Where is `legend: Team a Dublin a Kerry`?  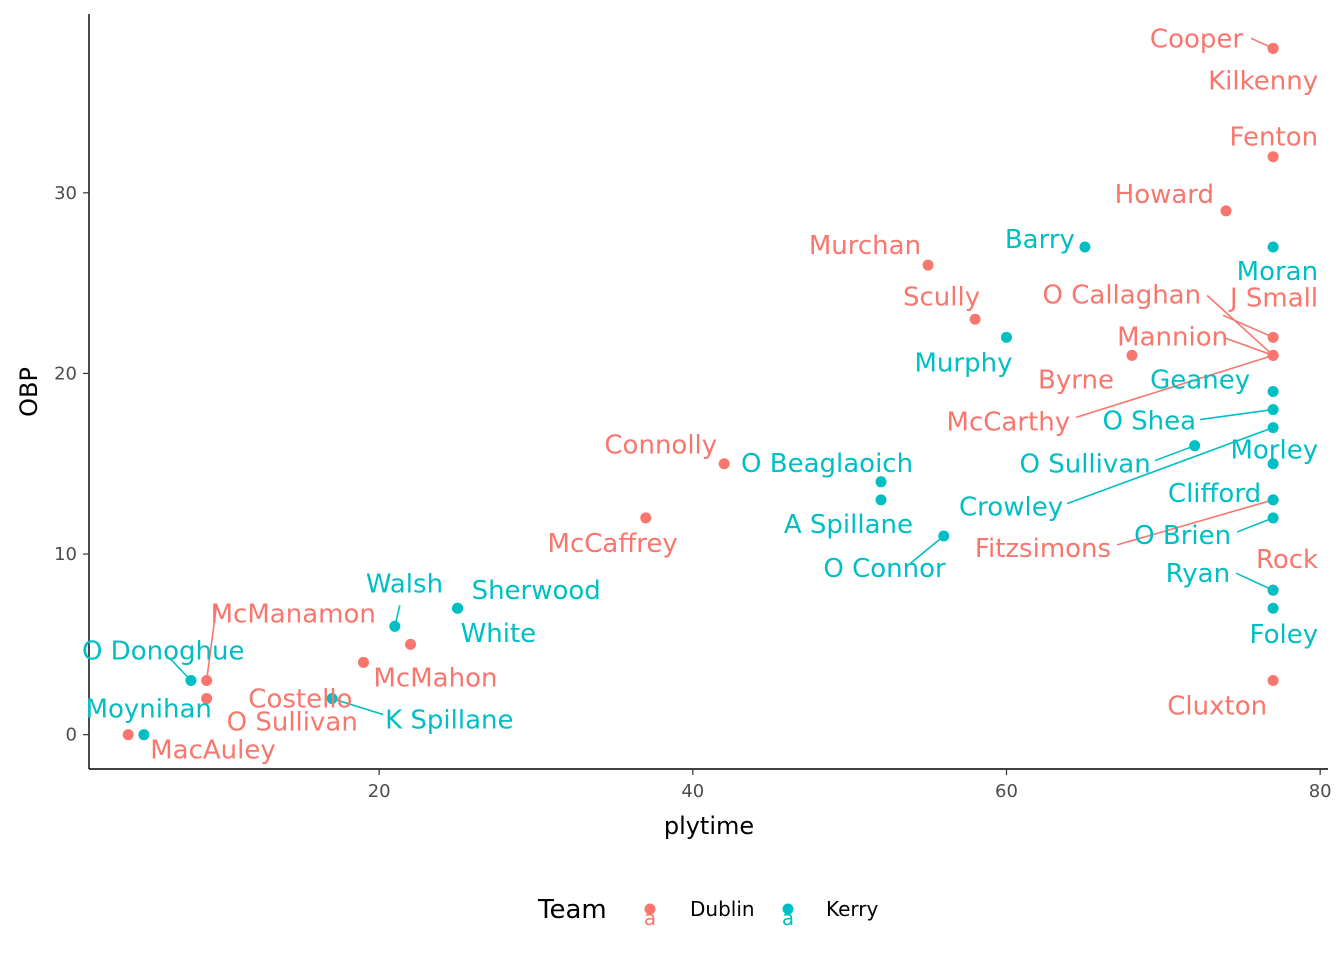 legend: Team a Dublin a Kerry is located at coordinates (708, 912).